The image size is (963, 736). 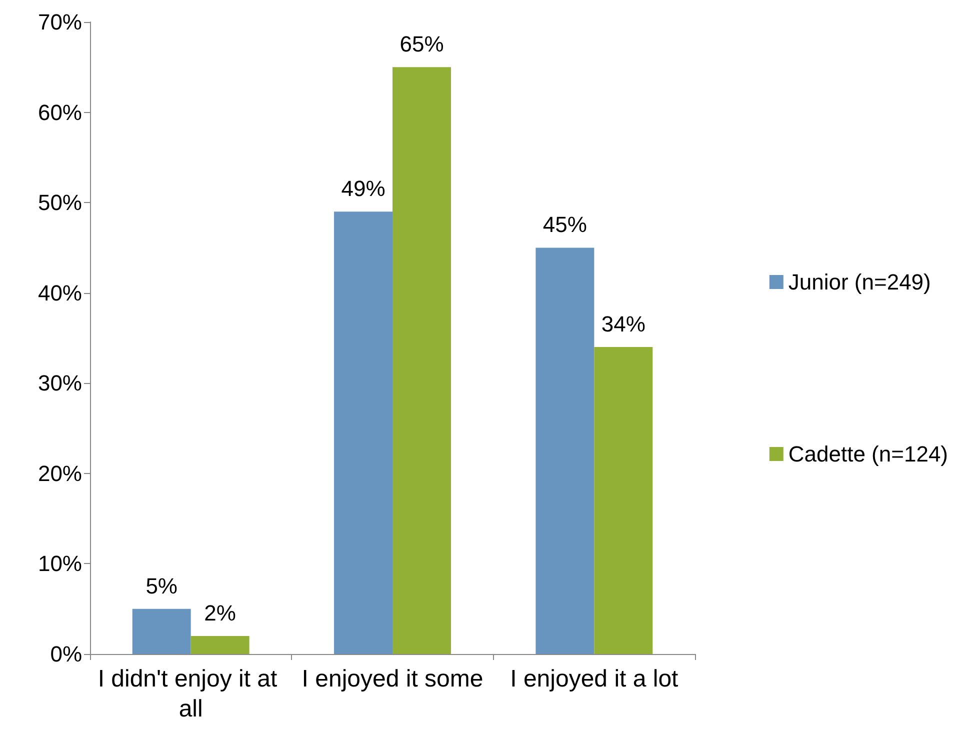 What do you see at coordinates (60, 473) in the screenshot?
I see `y-tick-label: 20%` at bounding box center [60, 473].